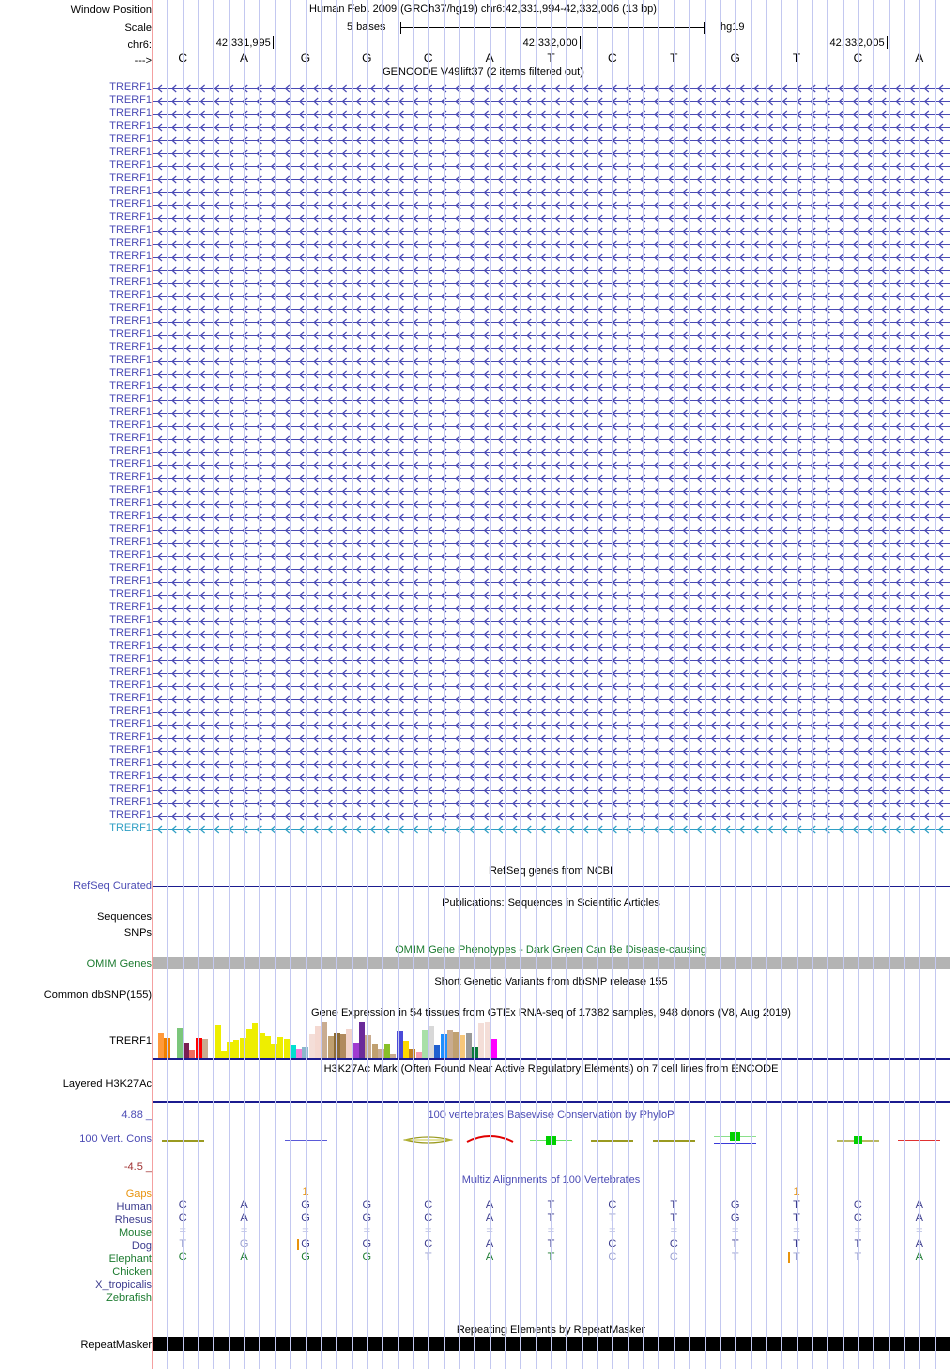 The width and height of the screenshot is (950, 1369). I want to click on label-refseq-curated: RefSeq Curated, so click(112, 886).